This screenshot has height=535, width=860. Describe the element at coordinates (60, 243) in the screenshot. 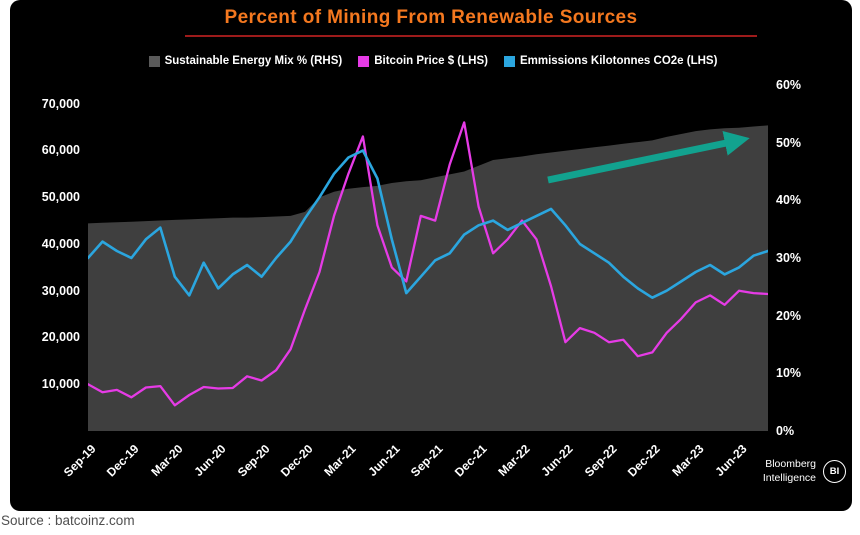

I see `y-axis-left-tick: 40,000` at that location.